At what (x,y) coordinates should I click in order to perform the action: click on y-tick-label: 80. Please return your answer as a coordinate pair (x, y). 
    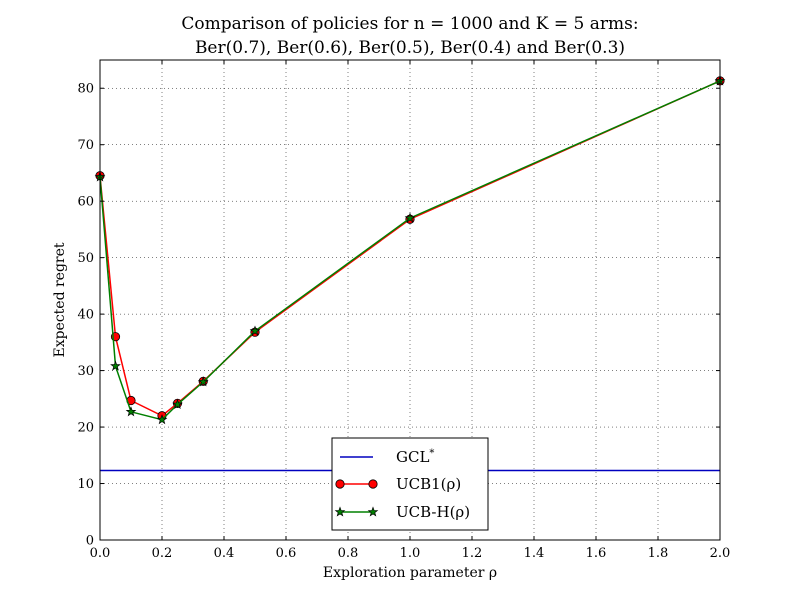
    Looking at the image, I should click on (85, 89).